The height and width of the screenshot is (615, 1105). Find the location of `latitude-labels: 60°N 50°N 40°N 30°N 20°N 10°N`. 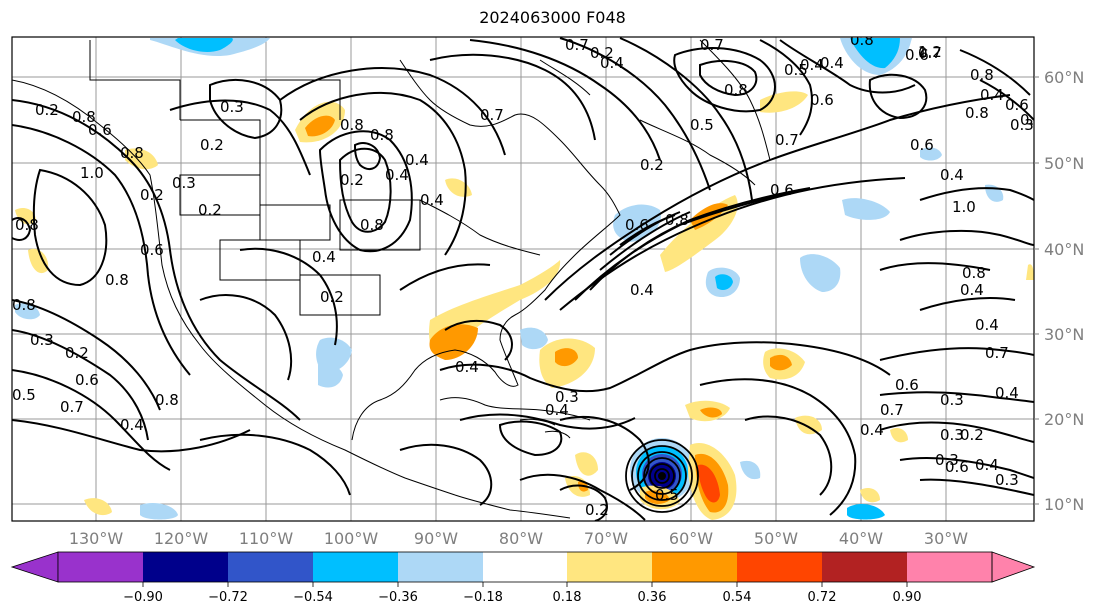

latitude-labels: 60°N 50°N 40°N 30°N 20°N 10°N is located at coordinates (1059, 291).